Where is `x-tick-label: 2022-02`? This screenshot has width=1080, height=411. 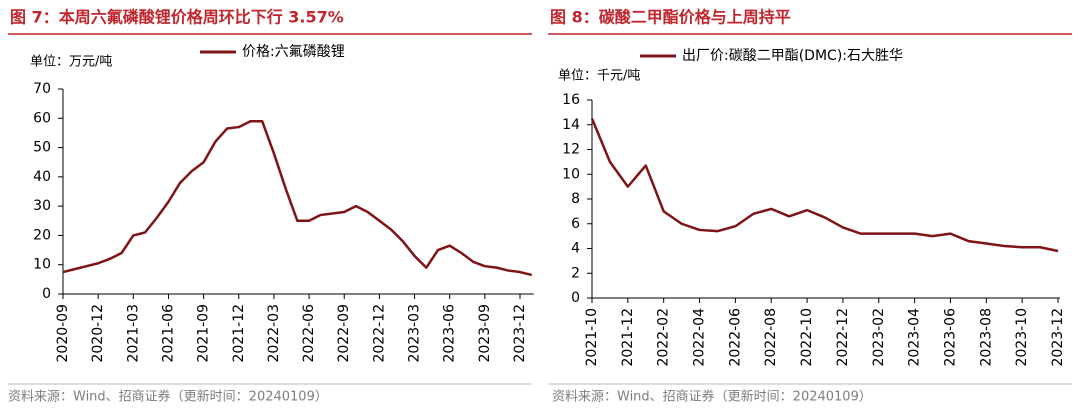
x-tick-label: 2022-02 is located at coordinates (664, 337).